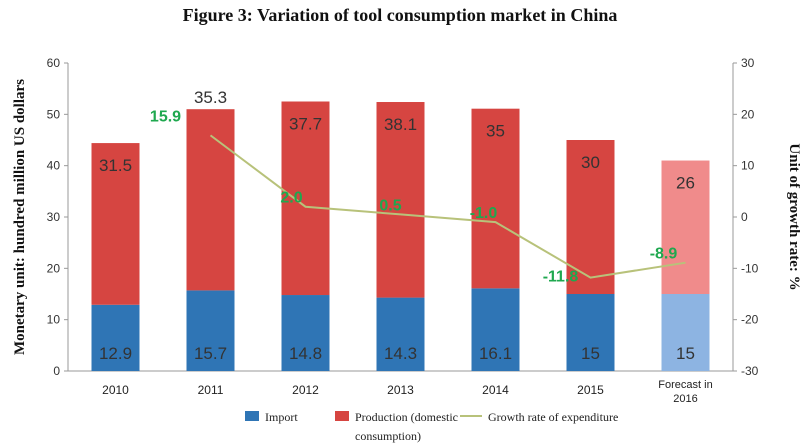 Image resolution: width=800 pixels, height=448 pixels. Describe the element at coordinates (561, 277) in the screenshot. I see `growth-label: -11.8` at that location.